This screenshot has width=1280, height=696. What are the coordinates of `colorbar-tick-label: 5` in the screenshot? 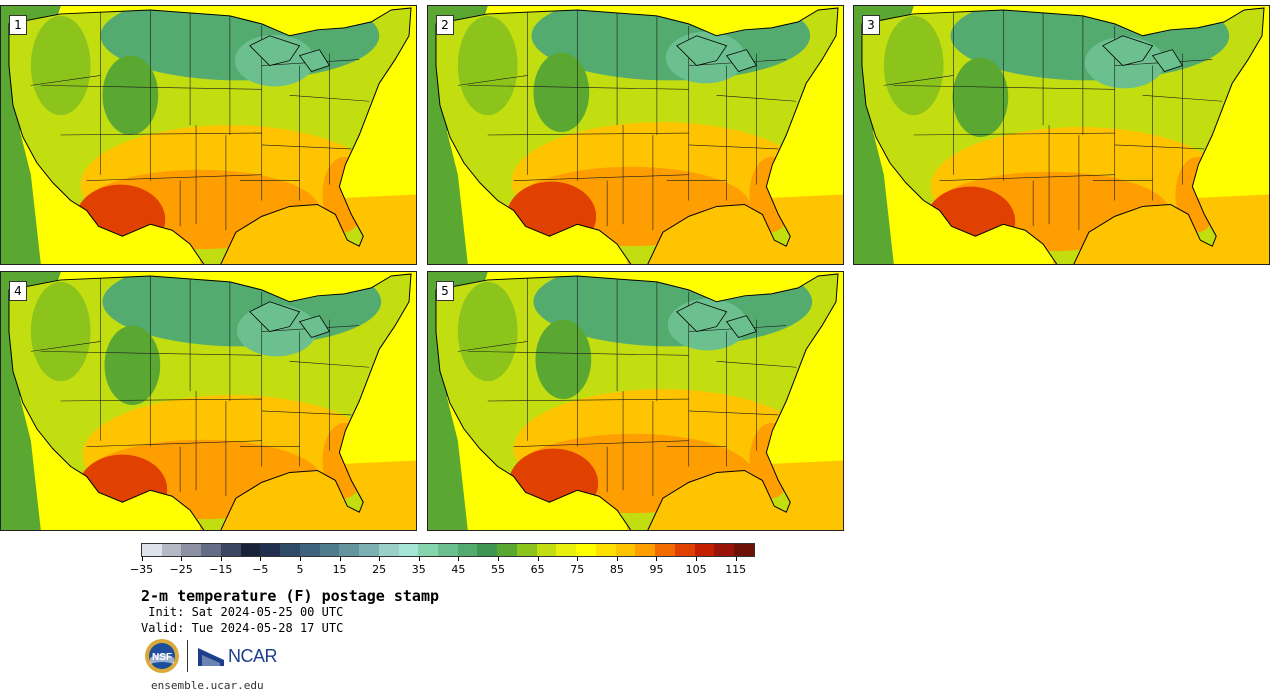 It's located at (300, 569).